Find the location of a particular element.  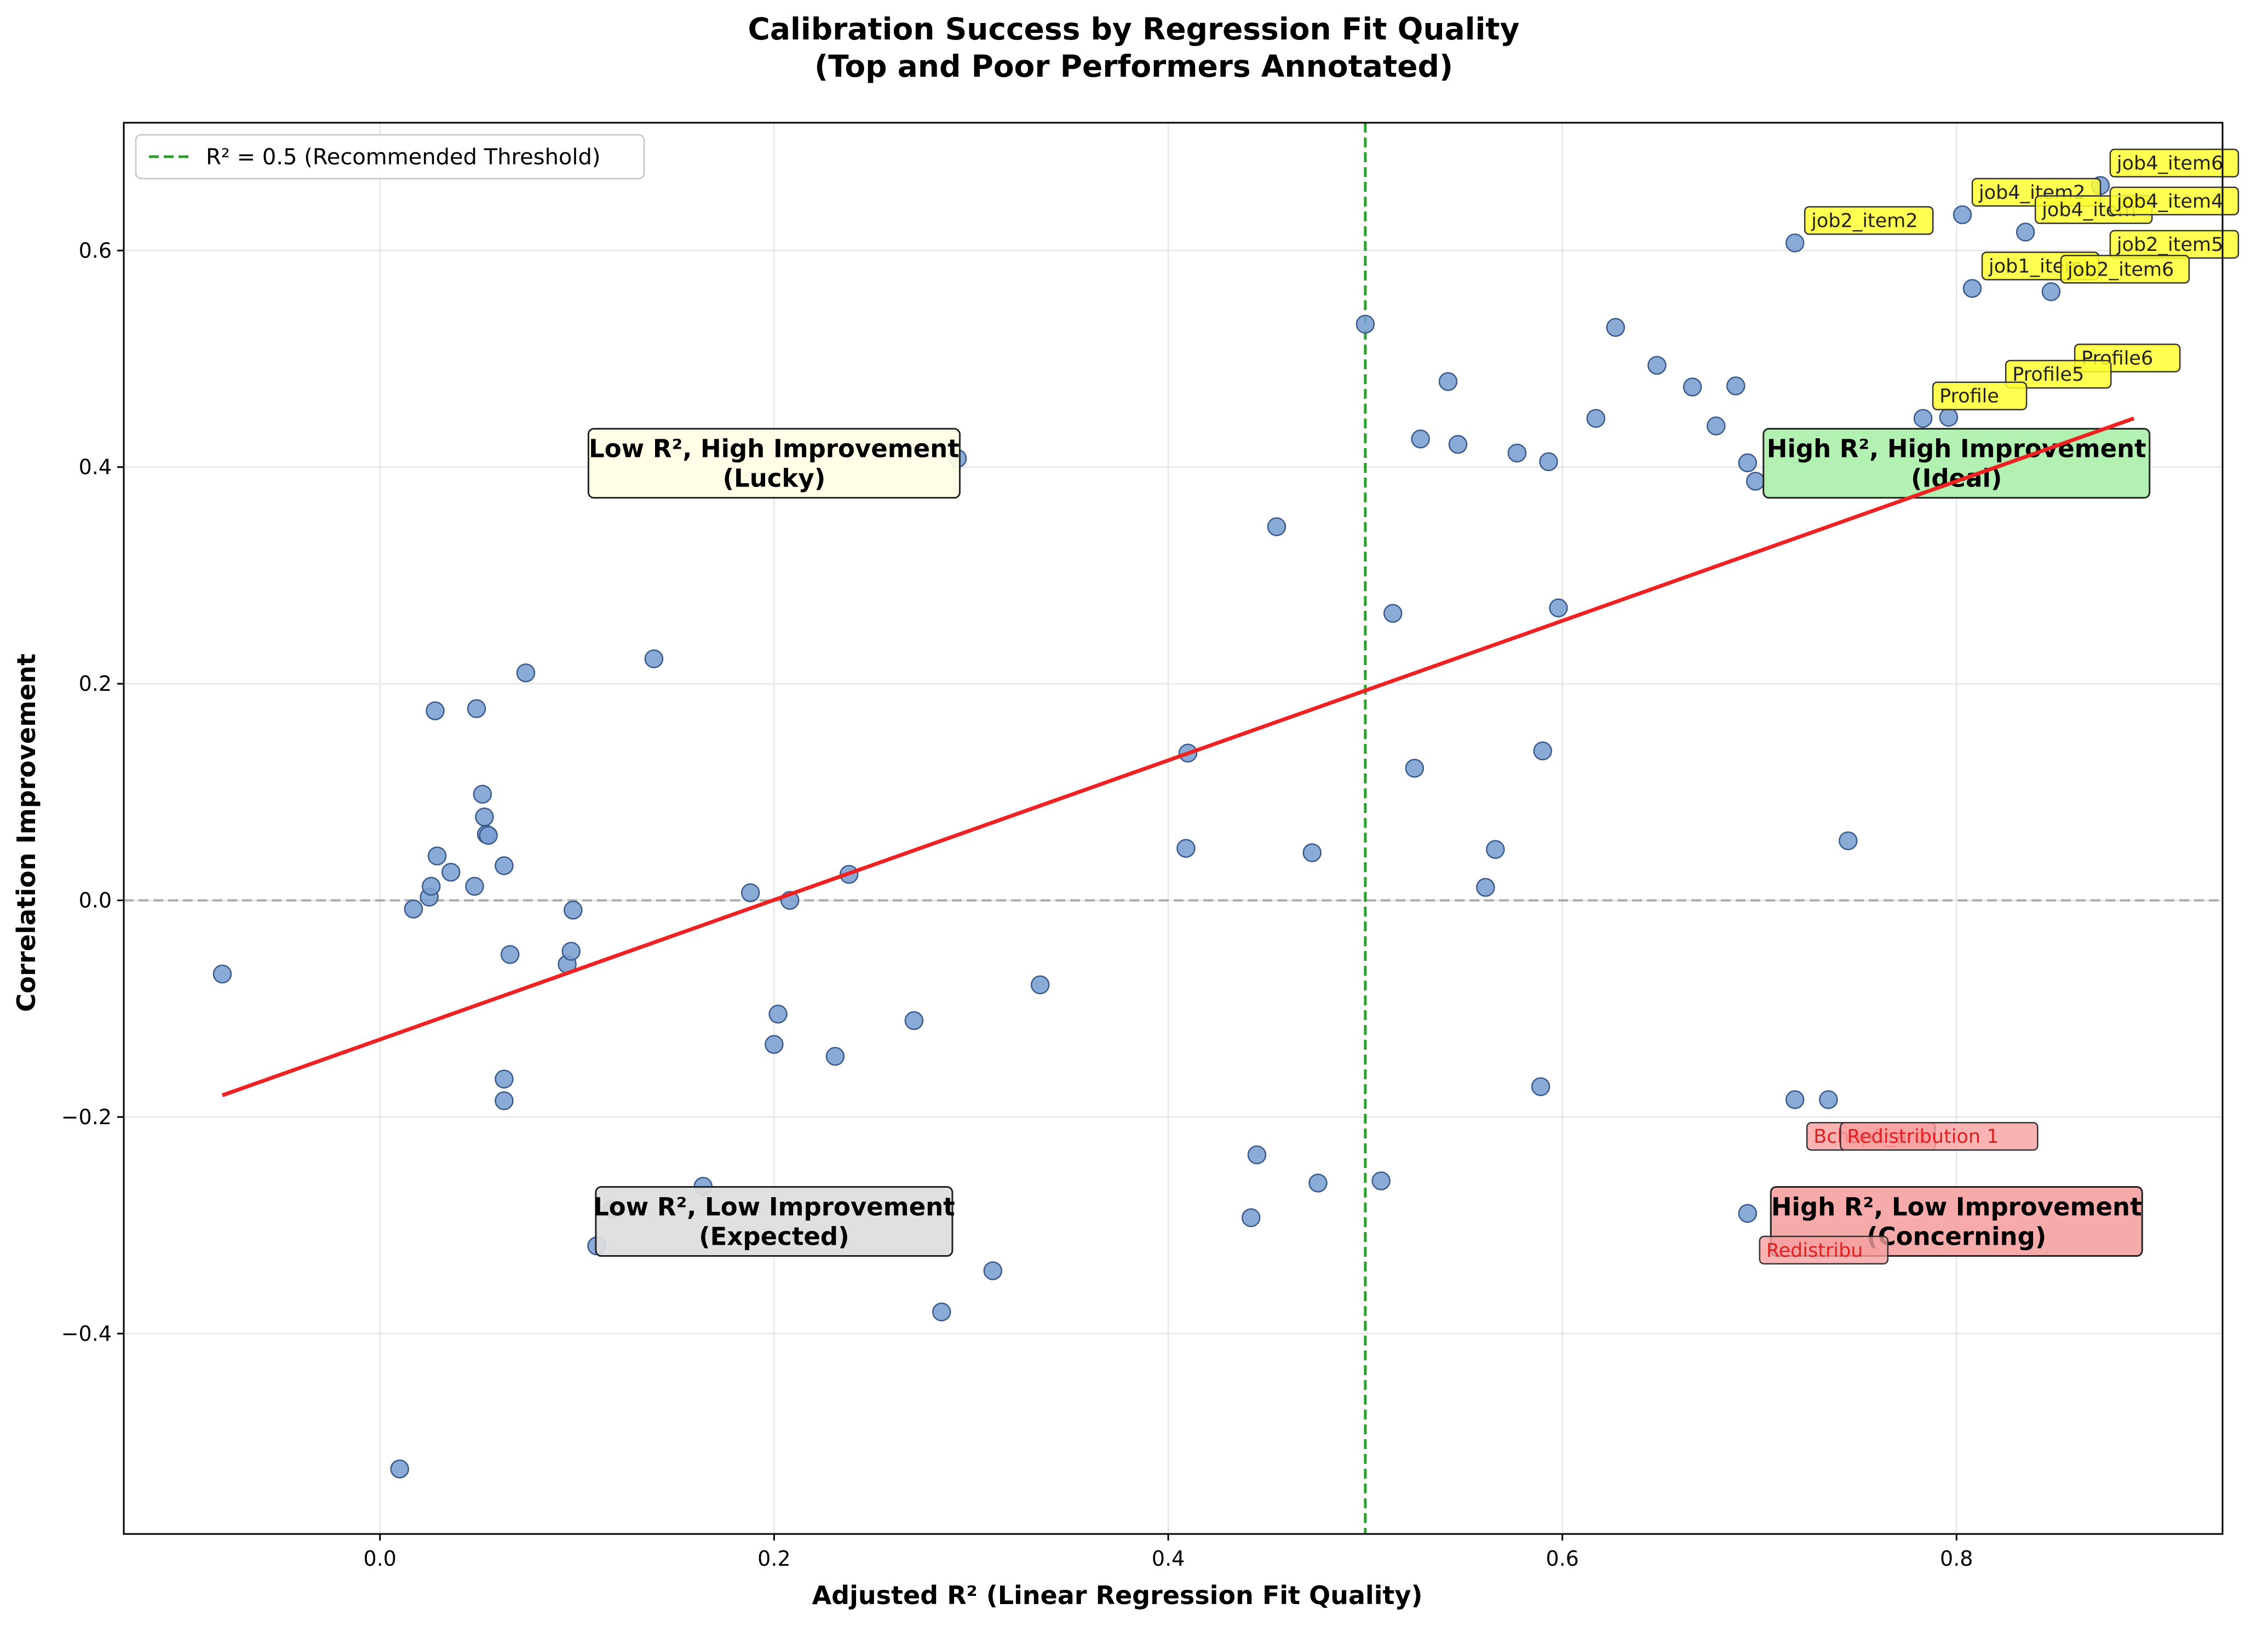

poor-performer-annotation: Redistribution 1 is located at coordinates (1940, 1136).